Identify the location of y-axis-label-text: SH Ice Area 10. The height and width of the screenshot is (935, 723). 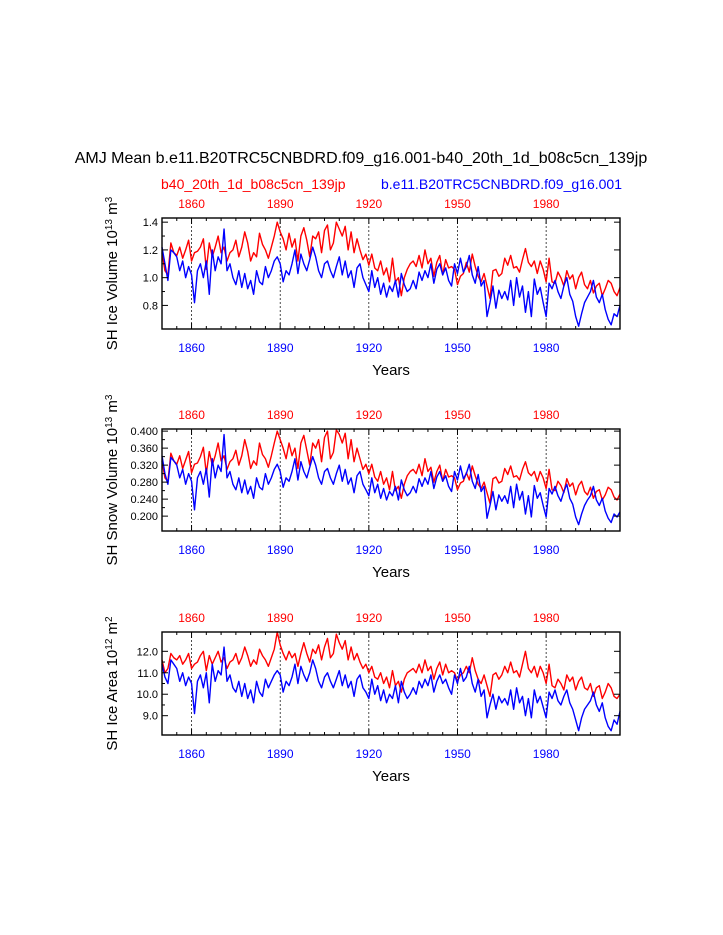
(112, 700).